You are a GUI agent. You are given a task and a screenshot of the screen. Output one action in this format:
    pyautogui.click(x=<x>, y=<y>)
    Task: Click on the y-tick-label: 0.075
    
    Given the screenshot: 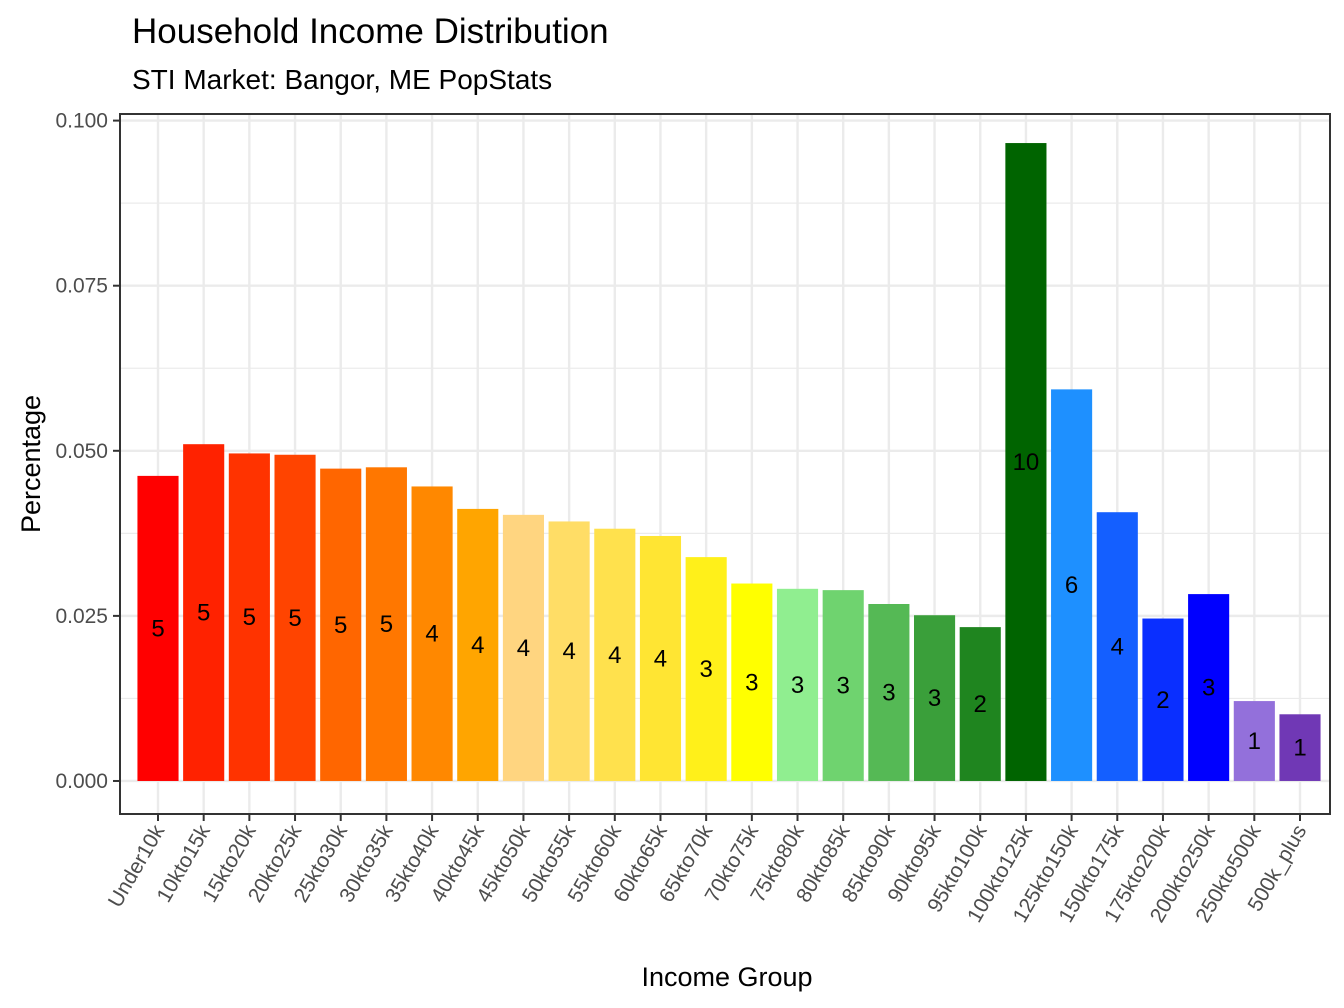 What is the action you would take?
    pyautogui.click(x=81, y=286)
    